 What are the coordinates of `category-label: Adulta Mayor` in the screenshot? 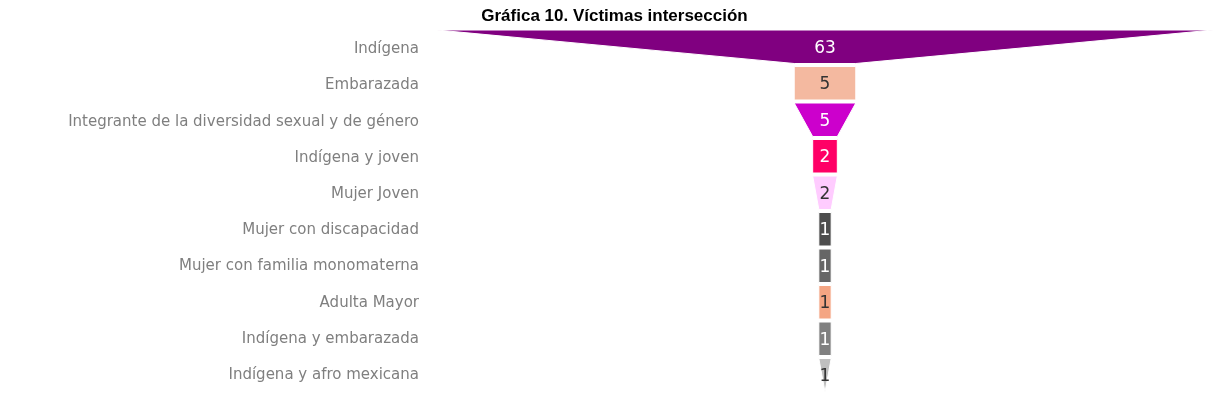 It's located at (369, 301).